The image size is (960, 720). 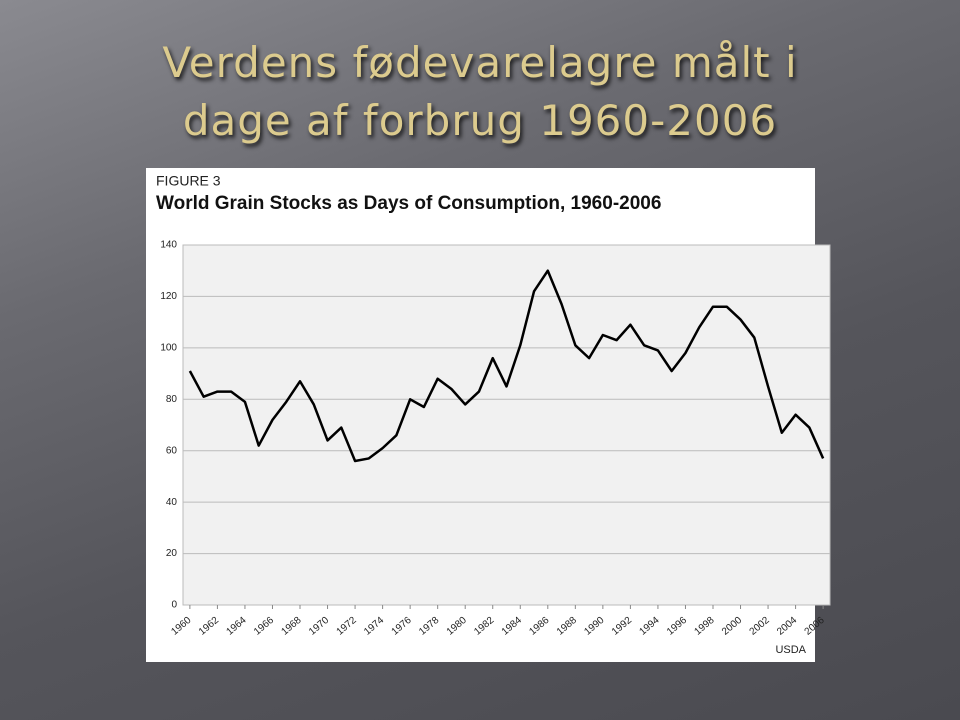 I want to click on slide-title: dage af forbrug 1960-2006, so click(x=480, y=120).